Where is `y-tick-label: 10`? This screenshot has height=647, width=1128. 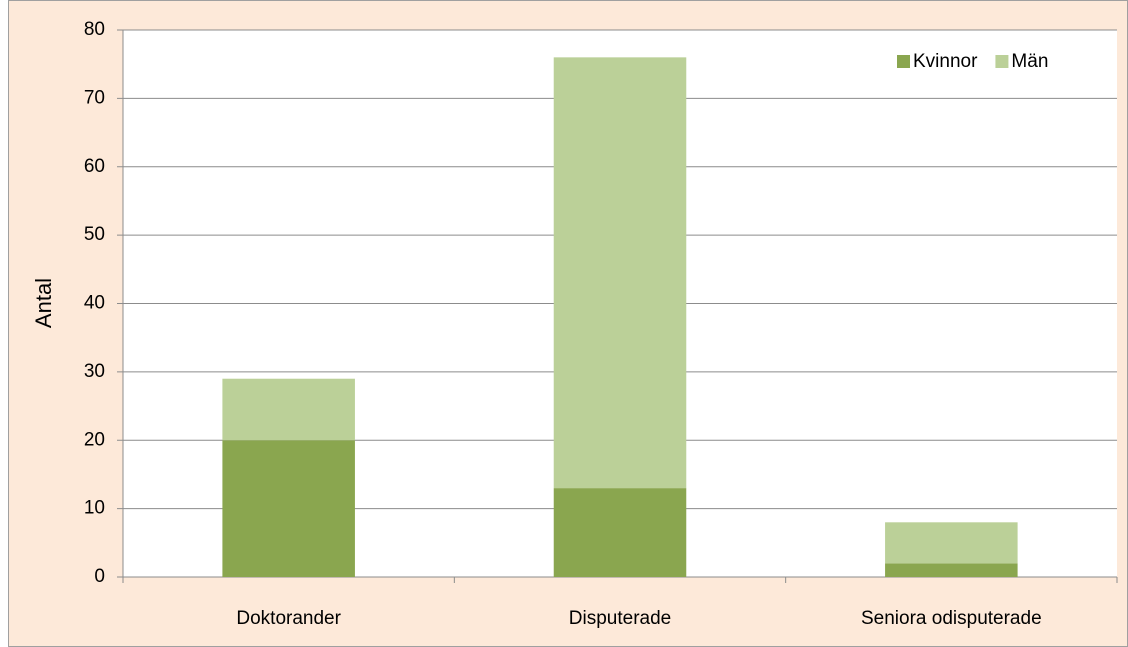
y-tick-label: 10 is located at coordinates (94, 508).